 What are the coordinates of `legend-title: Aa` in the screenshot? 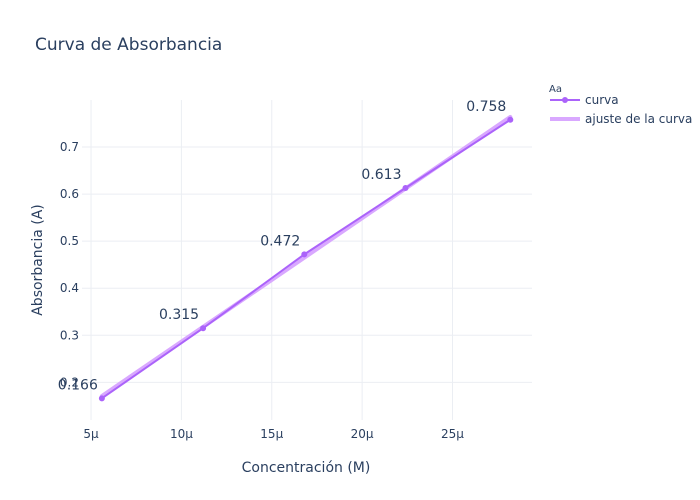 It's located at (555, 89).